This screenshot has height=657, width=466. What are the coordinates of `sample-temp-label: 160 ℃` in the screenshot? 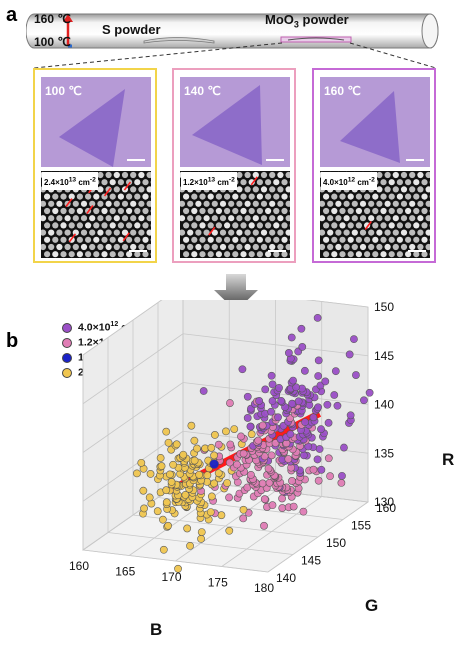 It's located at (342, 91).